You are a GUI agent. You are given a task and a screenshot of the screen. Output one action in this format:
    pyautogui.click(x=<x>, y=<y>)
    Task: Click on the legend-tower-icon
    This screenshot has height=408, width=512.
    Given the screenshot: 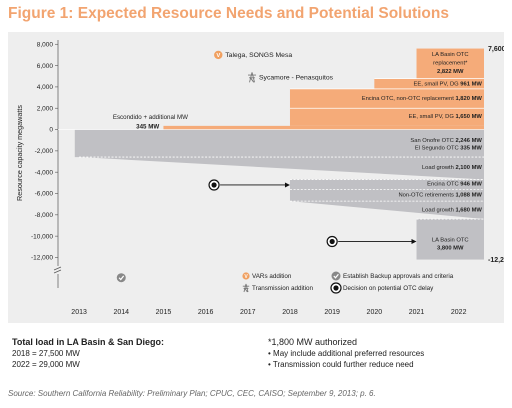 What is the action you would take?
    pyautogui.click(x=246, y=288)
    